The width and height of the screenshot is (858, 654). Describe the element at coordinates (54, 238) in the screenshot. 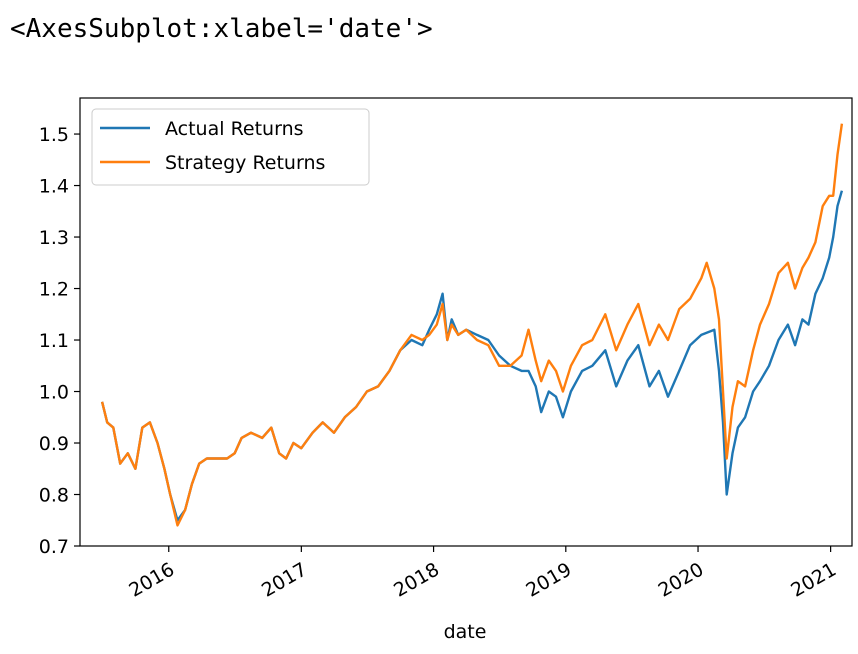

I see `y-tick-label: 1.3` at that location.